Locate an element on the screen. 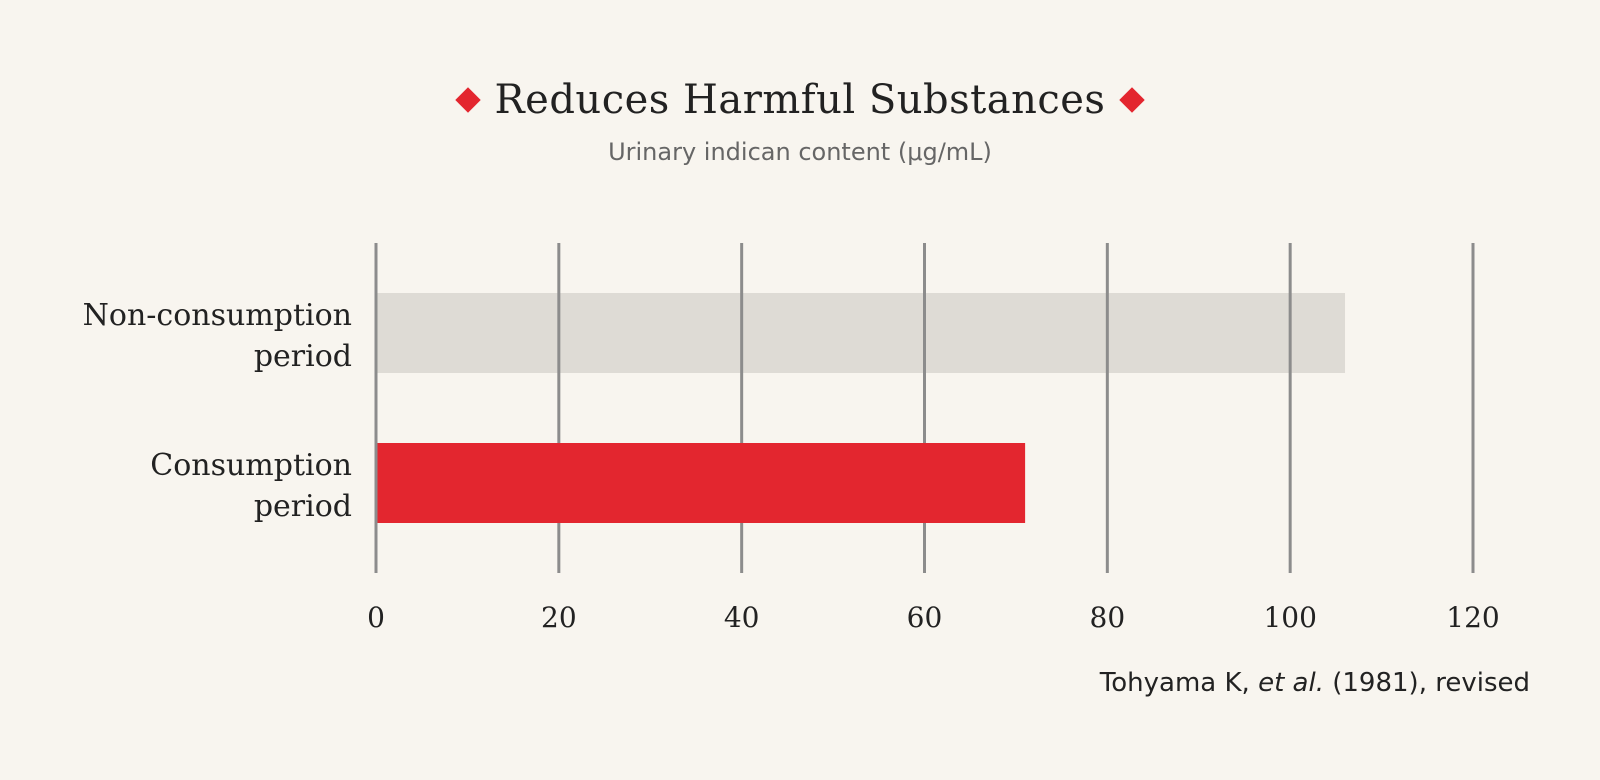  x-tick-label: 40 is located at coordinates (742, 617).